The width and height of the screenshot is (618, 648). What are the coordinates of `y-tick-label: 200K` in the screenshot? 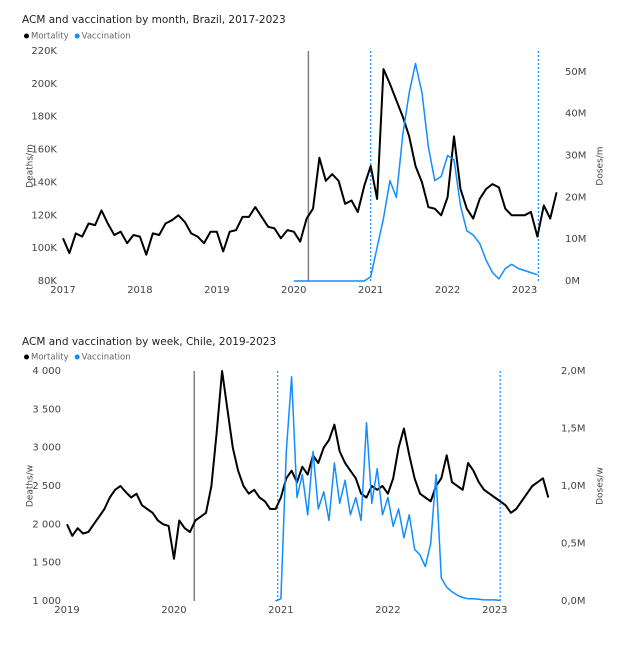 It's located at (44, 84).